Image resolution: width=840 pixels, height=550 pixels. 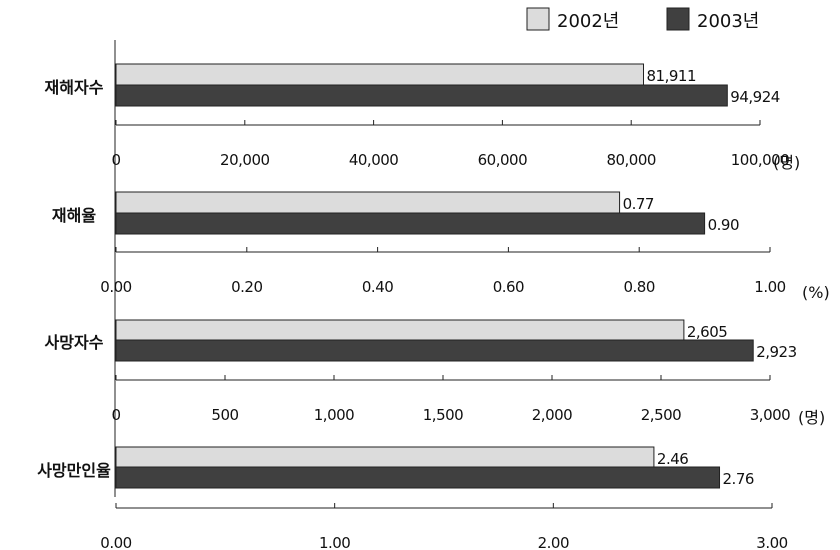 What do you see at coordinates (508, 287) in the screenshot?
I see `tick-label: 0.60` at bounding box center [508, 287].